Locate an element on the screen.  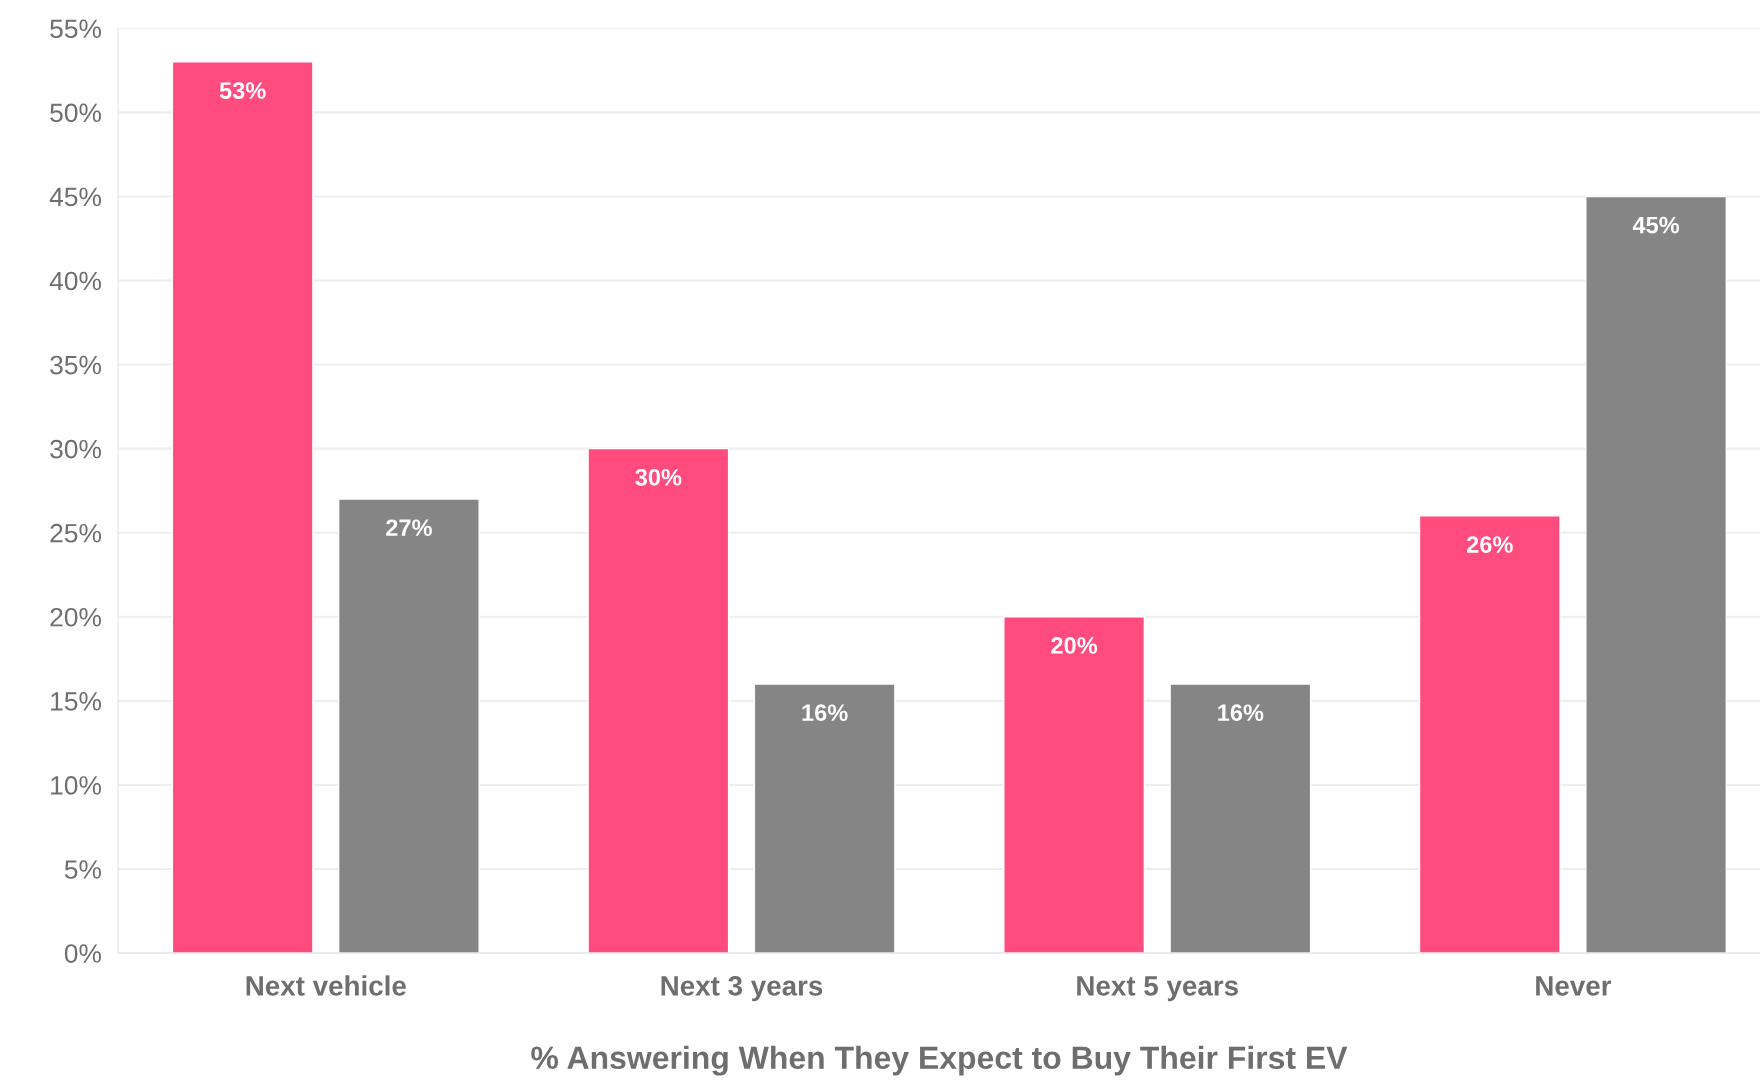
x-axis-title: % Answering When They Expect to Buy Their First EV is located at coordinates (939, 1060).